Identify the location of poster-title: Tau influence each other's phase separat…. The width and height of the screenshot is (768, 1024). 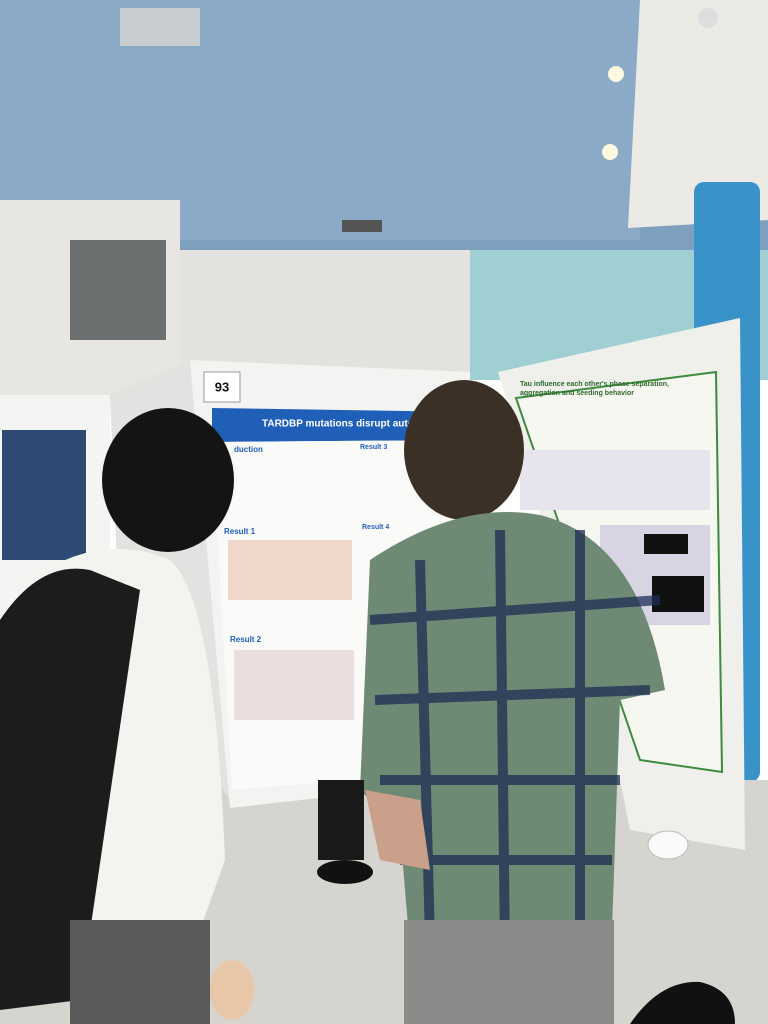
(594, 389).